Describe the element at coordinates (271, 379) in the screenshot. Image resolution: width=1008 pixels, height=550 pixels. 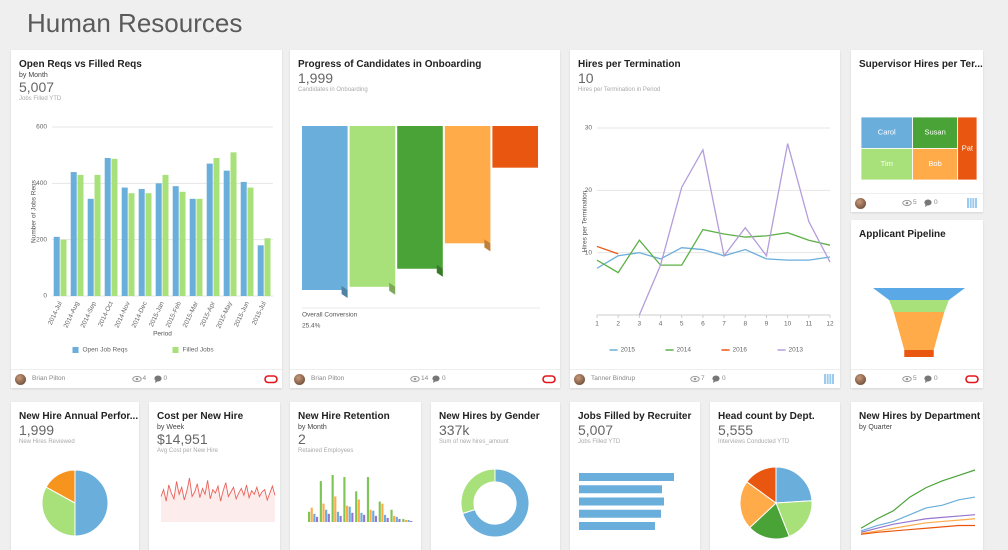
I see `oracle-logo` at that location.